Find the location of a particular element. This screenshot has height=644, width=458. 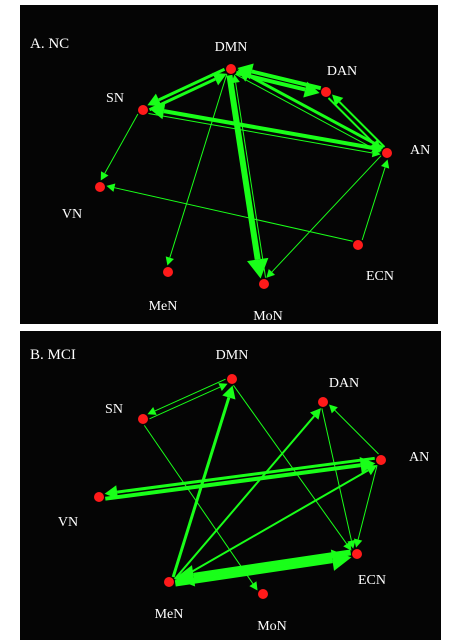

edge-ECN-to-VN is located at coordinates (229, 212).